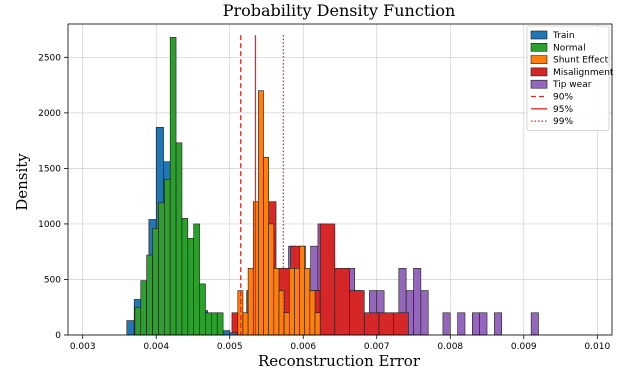 The width and height of the screenshot is (628, 373). Describe the element at coordinates (377, 347) in the screenshot. I see `x-tick-label: 0.007` at that location.